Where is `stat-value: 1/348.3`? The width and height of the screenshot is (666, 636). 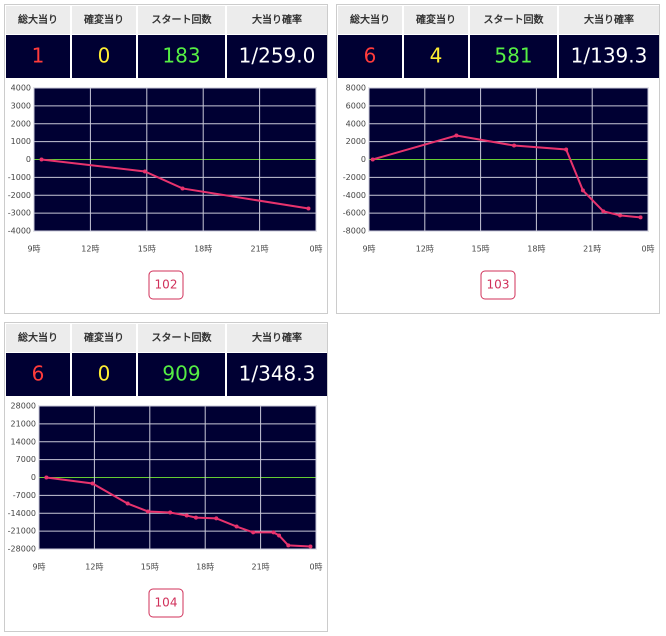
stat-value: 1/348.3 is located at coordinates (277, 374).